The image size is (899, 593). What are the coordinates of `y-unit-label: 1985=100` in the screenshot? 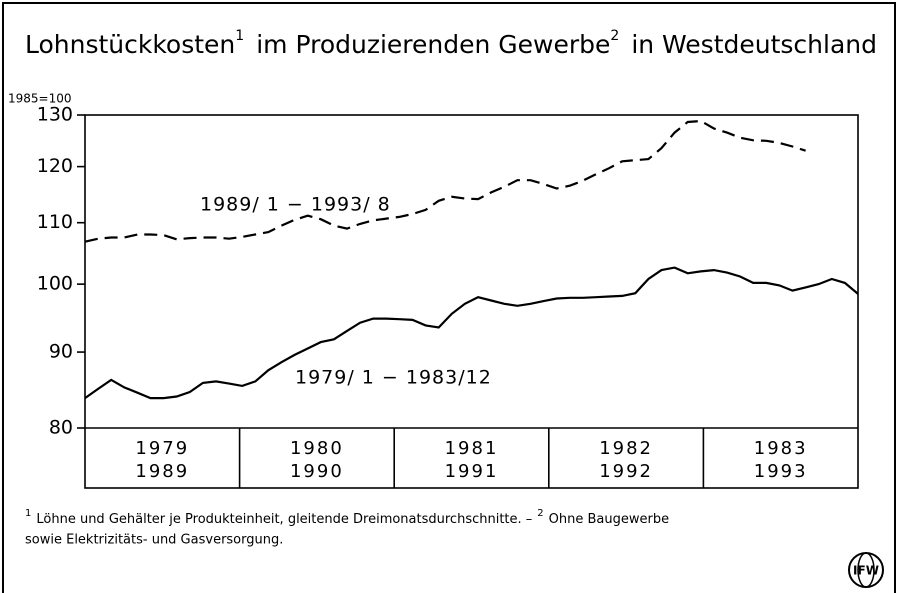 It's located at (40, 99).